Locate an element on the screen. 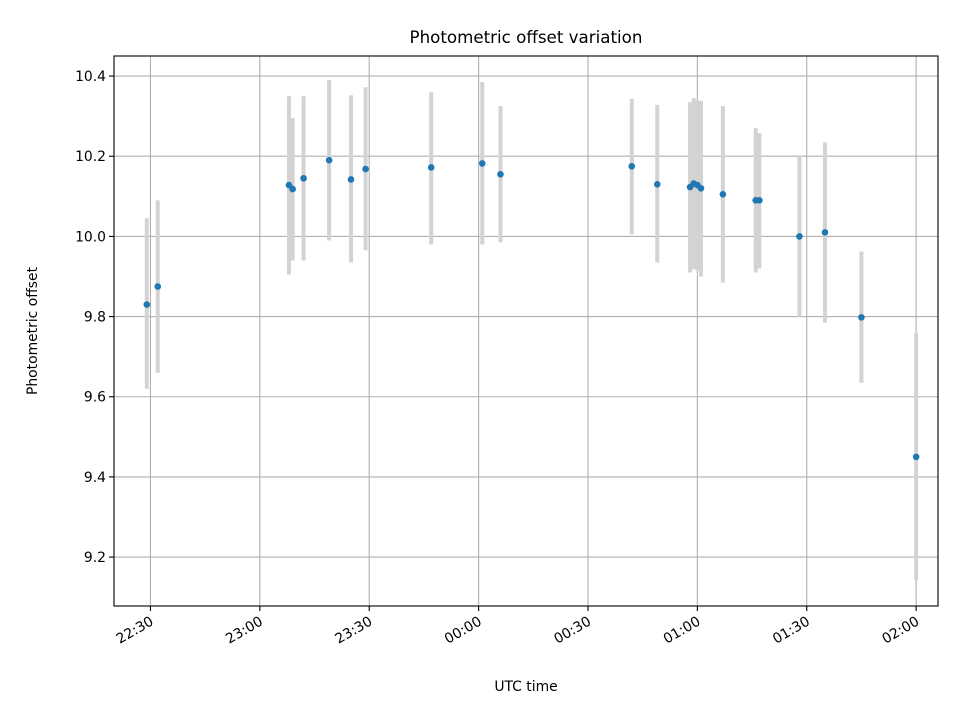  y-tick-label: 10.2 is located at coordinates (90, 157).